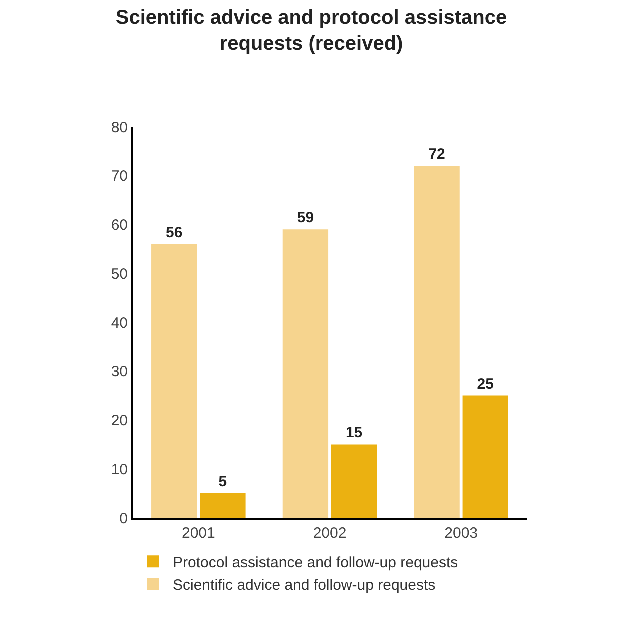 The width and height of the screenshot is (623, 641). What do you see at coordinates (461, 533) in the screenshot?
I see `x-tick-label: 2003` at bounding box center [461, 533].